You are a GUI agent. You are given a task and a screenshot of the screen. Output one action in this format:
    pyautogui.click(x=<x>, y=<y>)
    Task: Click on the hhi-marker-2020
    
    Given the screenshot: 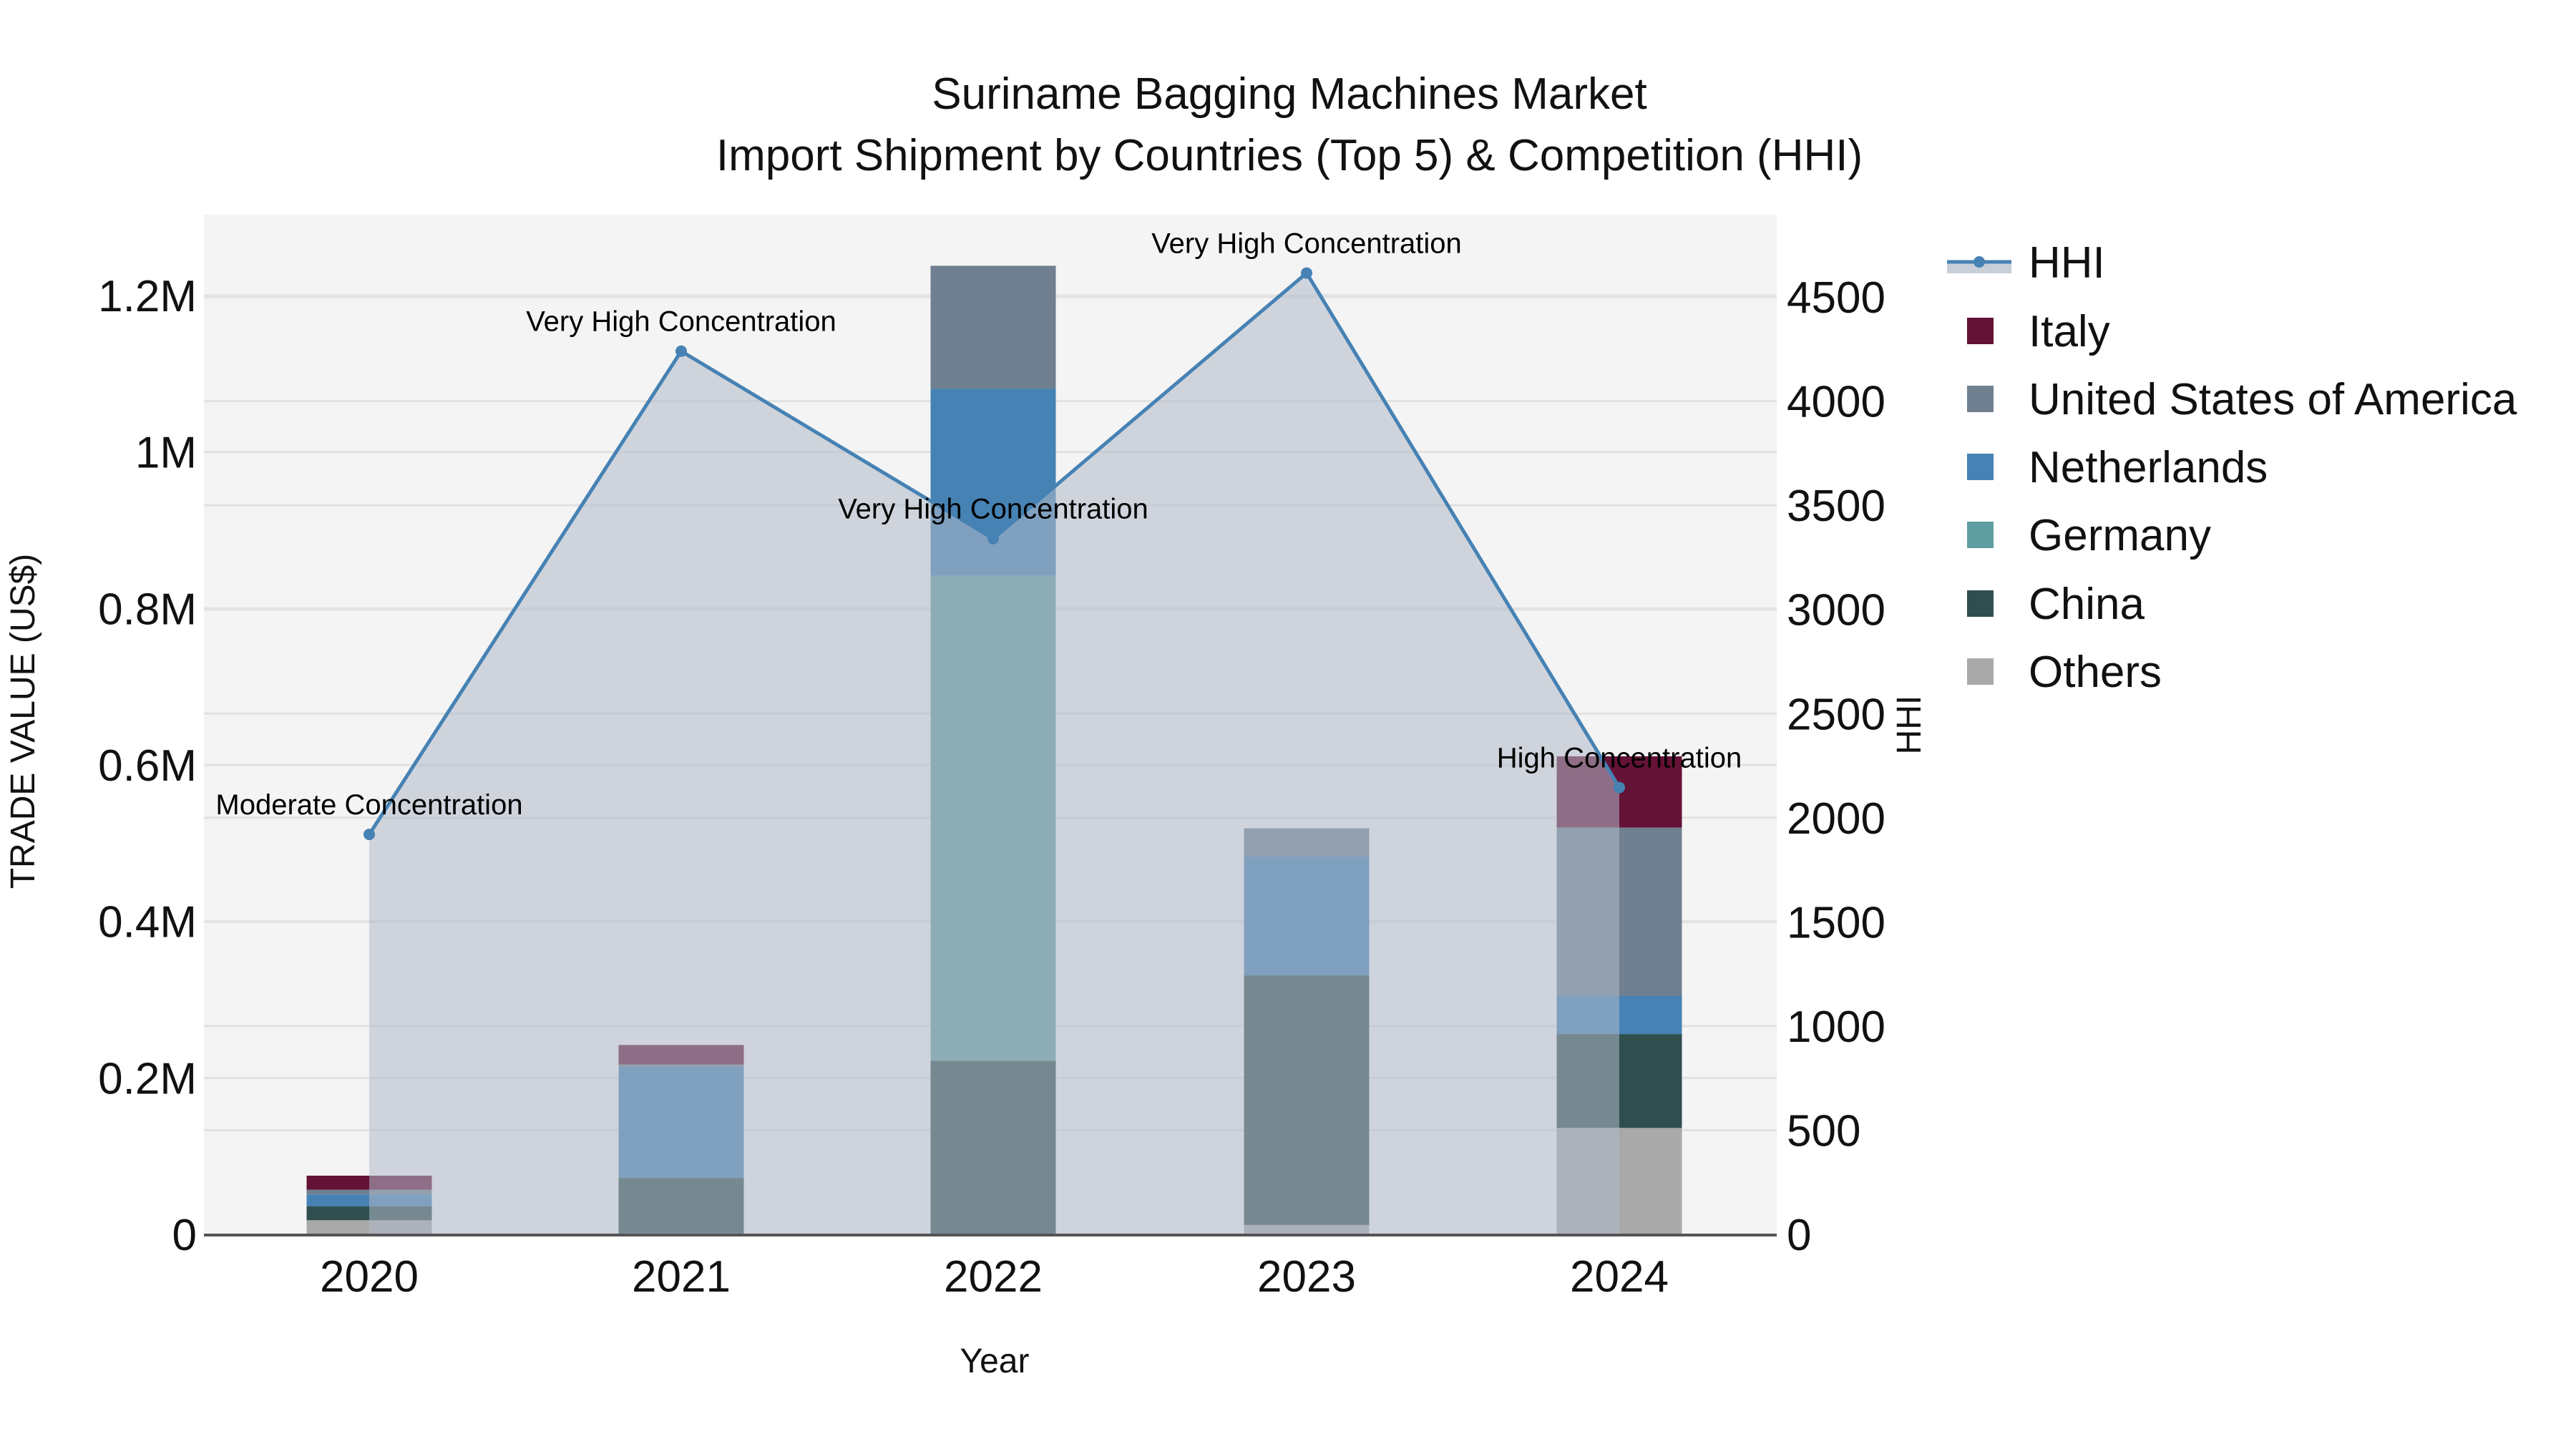 What is the action you would take?
    pyautogui.click(x=369, y=835)
    